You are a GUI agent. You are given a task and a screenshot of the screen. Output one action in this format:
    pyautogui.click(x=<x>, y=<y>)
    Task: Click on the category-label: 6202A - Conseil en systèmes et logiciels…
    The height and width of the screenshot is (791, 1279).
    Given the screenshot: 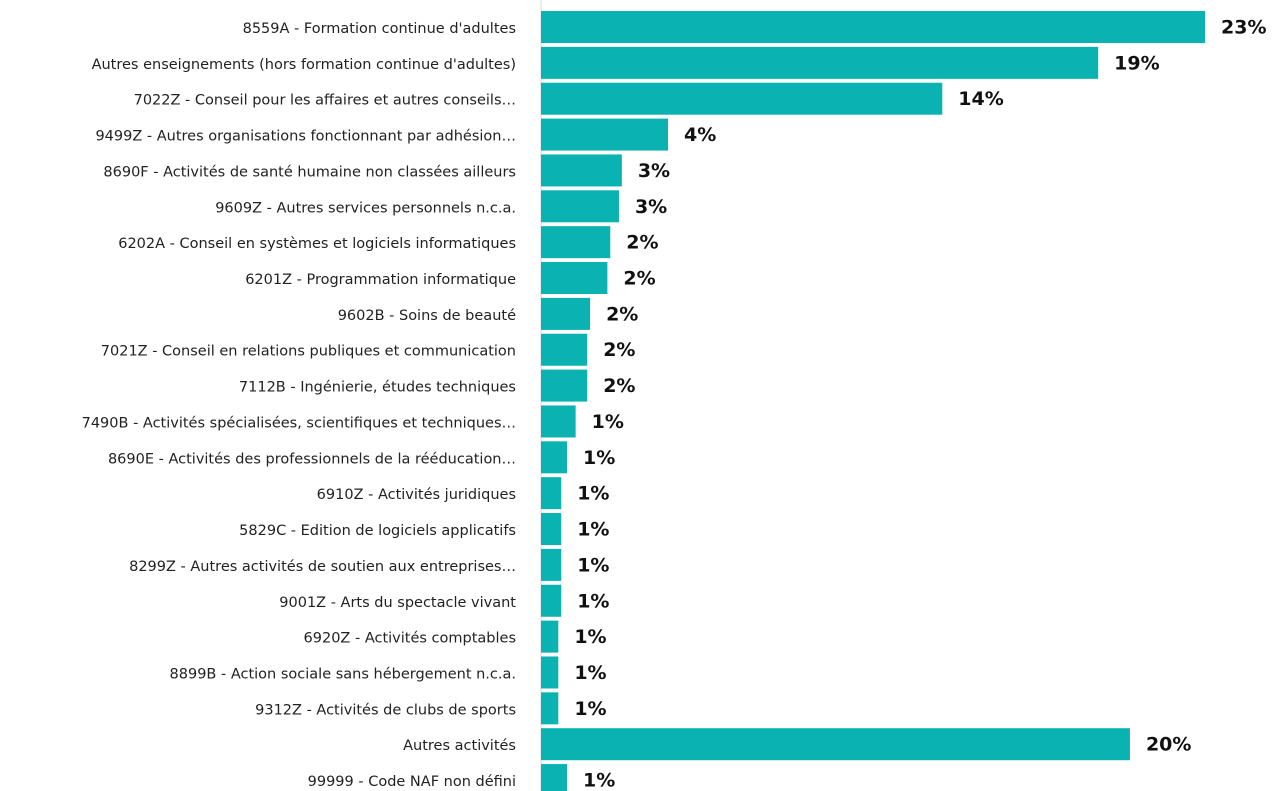 What is the action you would take?
    pyautogui.click(x=317, y=244)
    